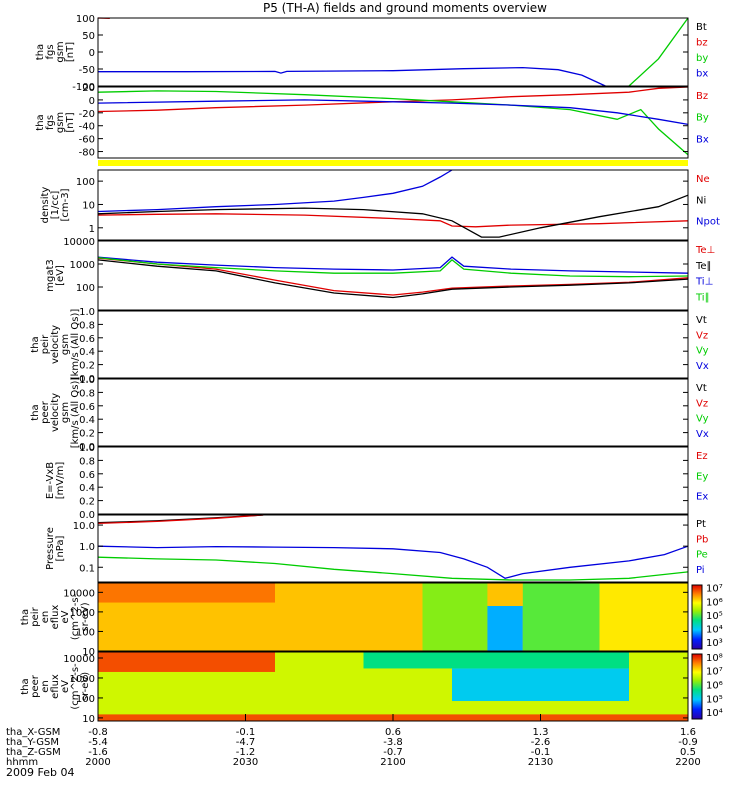 The height and width of the screenshot is (804, 750). Describe the element at coordinates (702, 58) in the screenshot. I see `legend-entry: by` at that location.